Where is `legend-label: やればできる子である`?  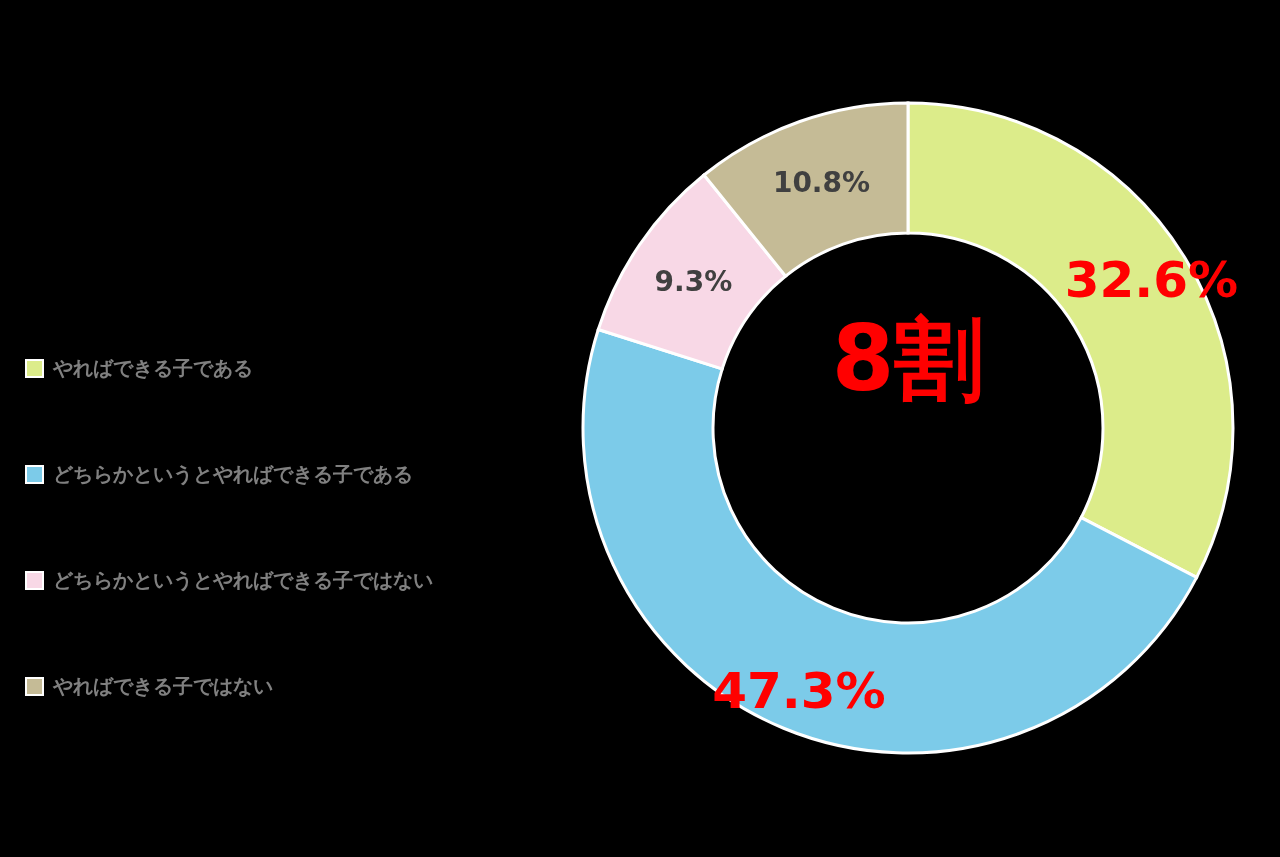
legend-label: やればできる子である is located at coordinates (152, 368).